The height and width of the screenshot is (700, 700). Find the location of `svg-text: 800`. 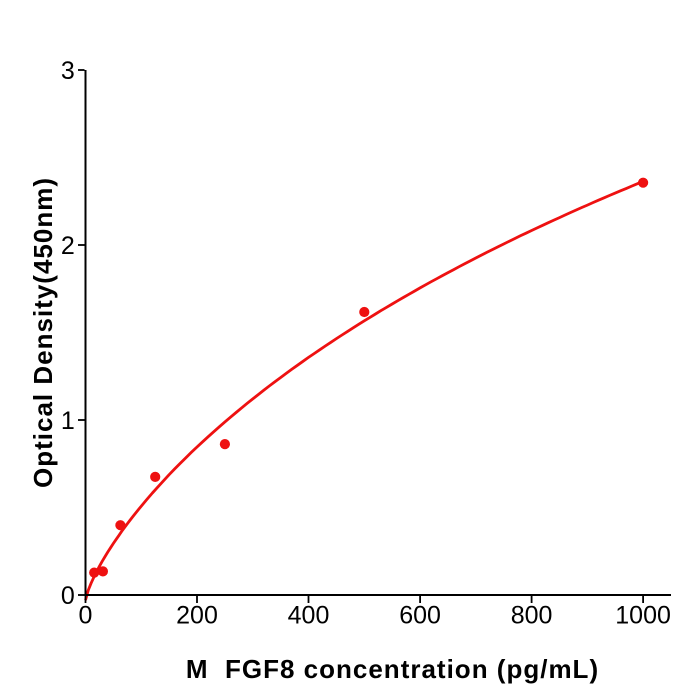

svg-text: 800 is located at coordinates (532, 616).